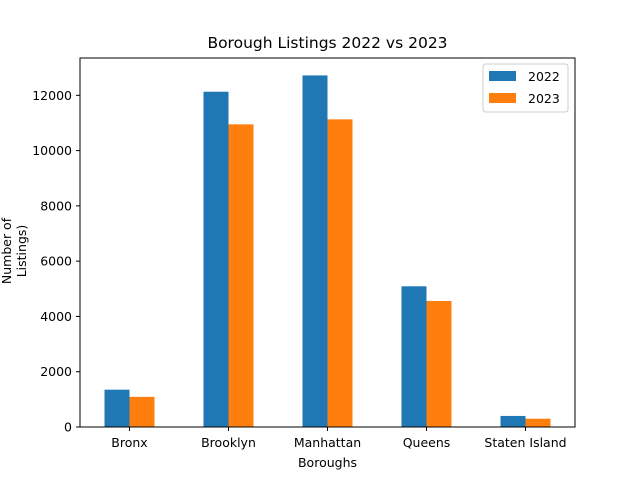 This screenshot has width=640, height=480. I want to click on y-tick-label: 12000, so click(52, 95).